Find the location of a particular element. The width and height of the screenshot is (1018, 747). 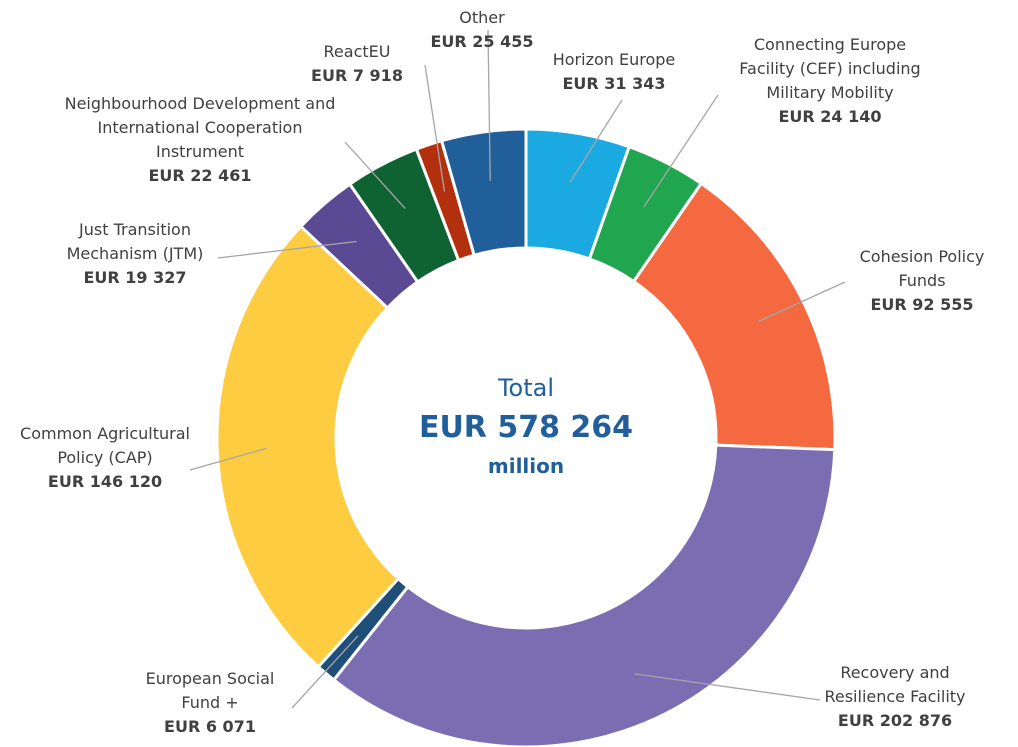

value-label: EUR 22 461 is located at coordinates (200, 175).